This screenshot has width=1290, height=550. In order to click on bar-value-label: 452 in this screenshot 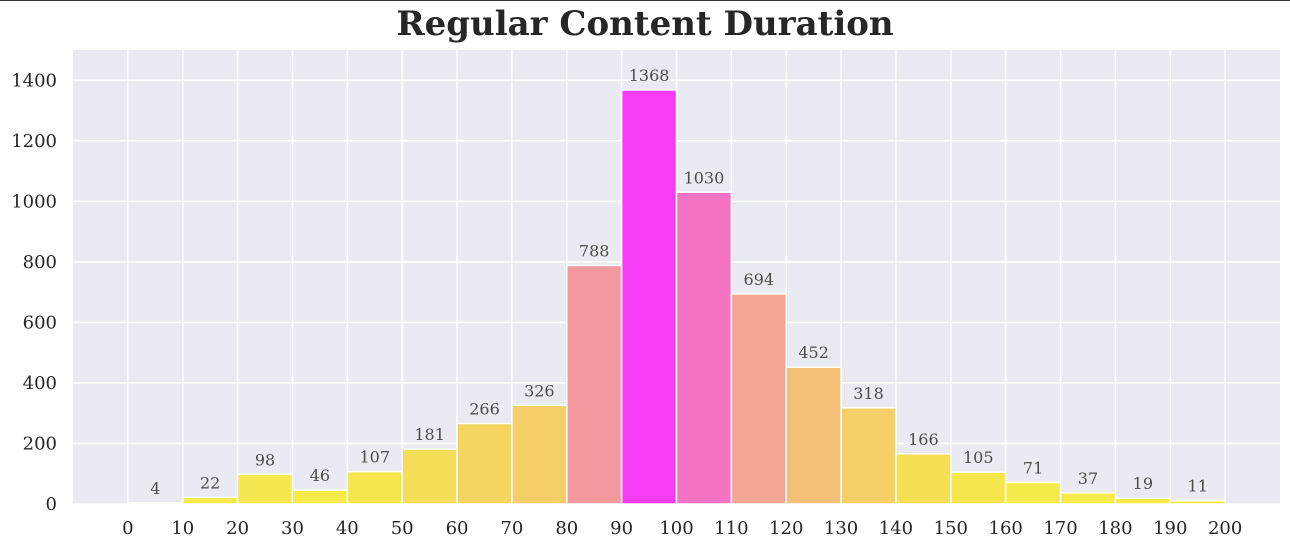, I will do `click(813, 352)`.